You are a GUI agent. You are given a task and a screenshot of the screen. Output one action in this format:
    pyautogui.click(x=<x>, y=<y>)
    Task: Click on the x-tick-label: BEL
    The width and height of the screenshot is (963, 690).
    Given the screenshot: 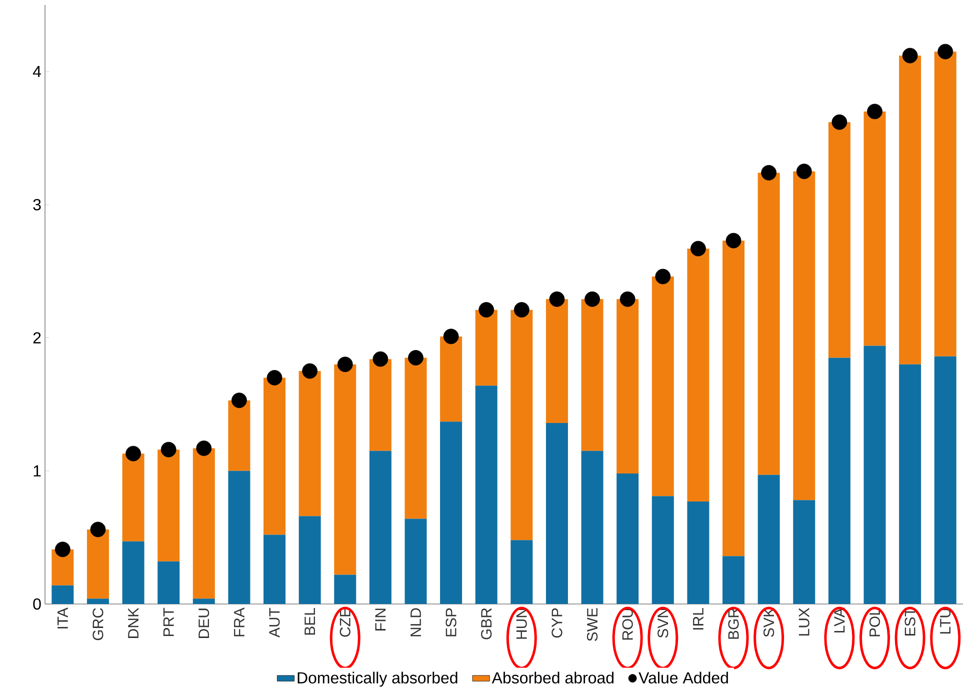 What is the action you would take?
    pyautogui.click(x=309, y=621)
    